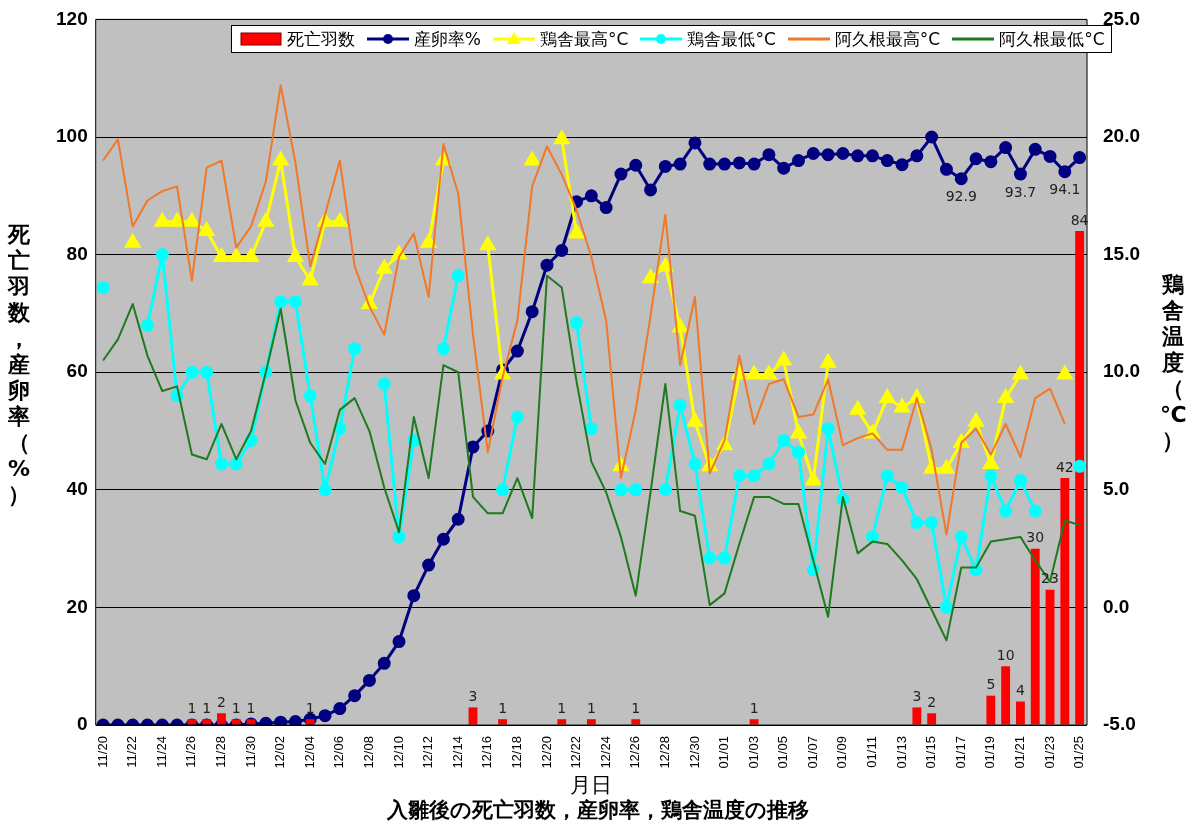  Describe the element at coordinates (887, 39) in the screenshot. I see `legend-label: 阿久根最高°C` at that location.